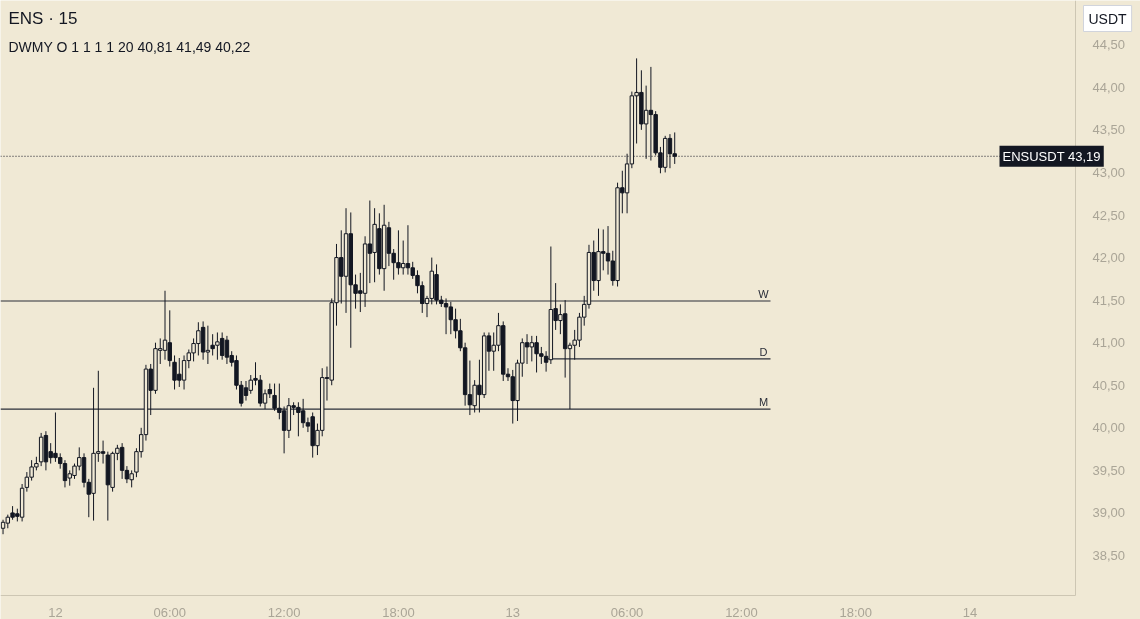 Image resolution: width=1140 pixels, height=619 pixels. What do you see at coordinates (1109, 343) in the screenshot?
I see `y-tick-label: 41,00` at bounding box center [1109, 343].